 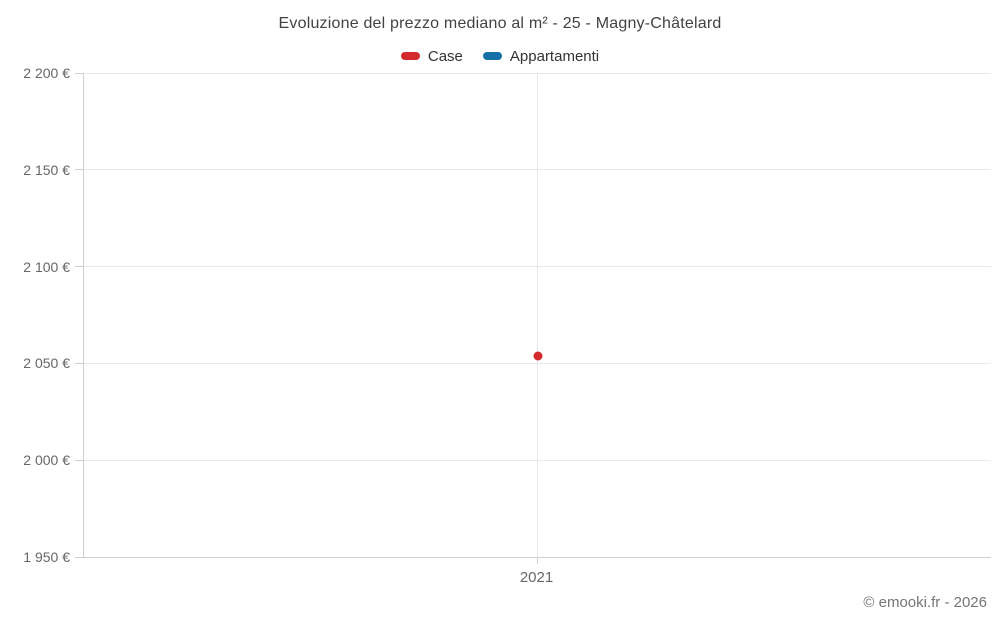 I want to click on legend-item-case: Case, so click(x=431, y=56).